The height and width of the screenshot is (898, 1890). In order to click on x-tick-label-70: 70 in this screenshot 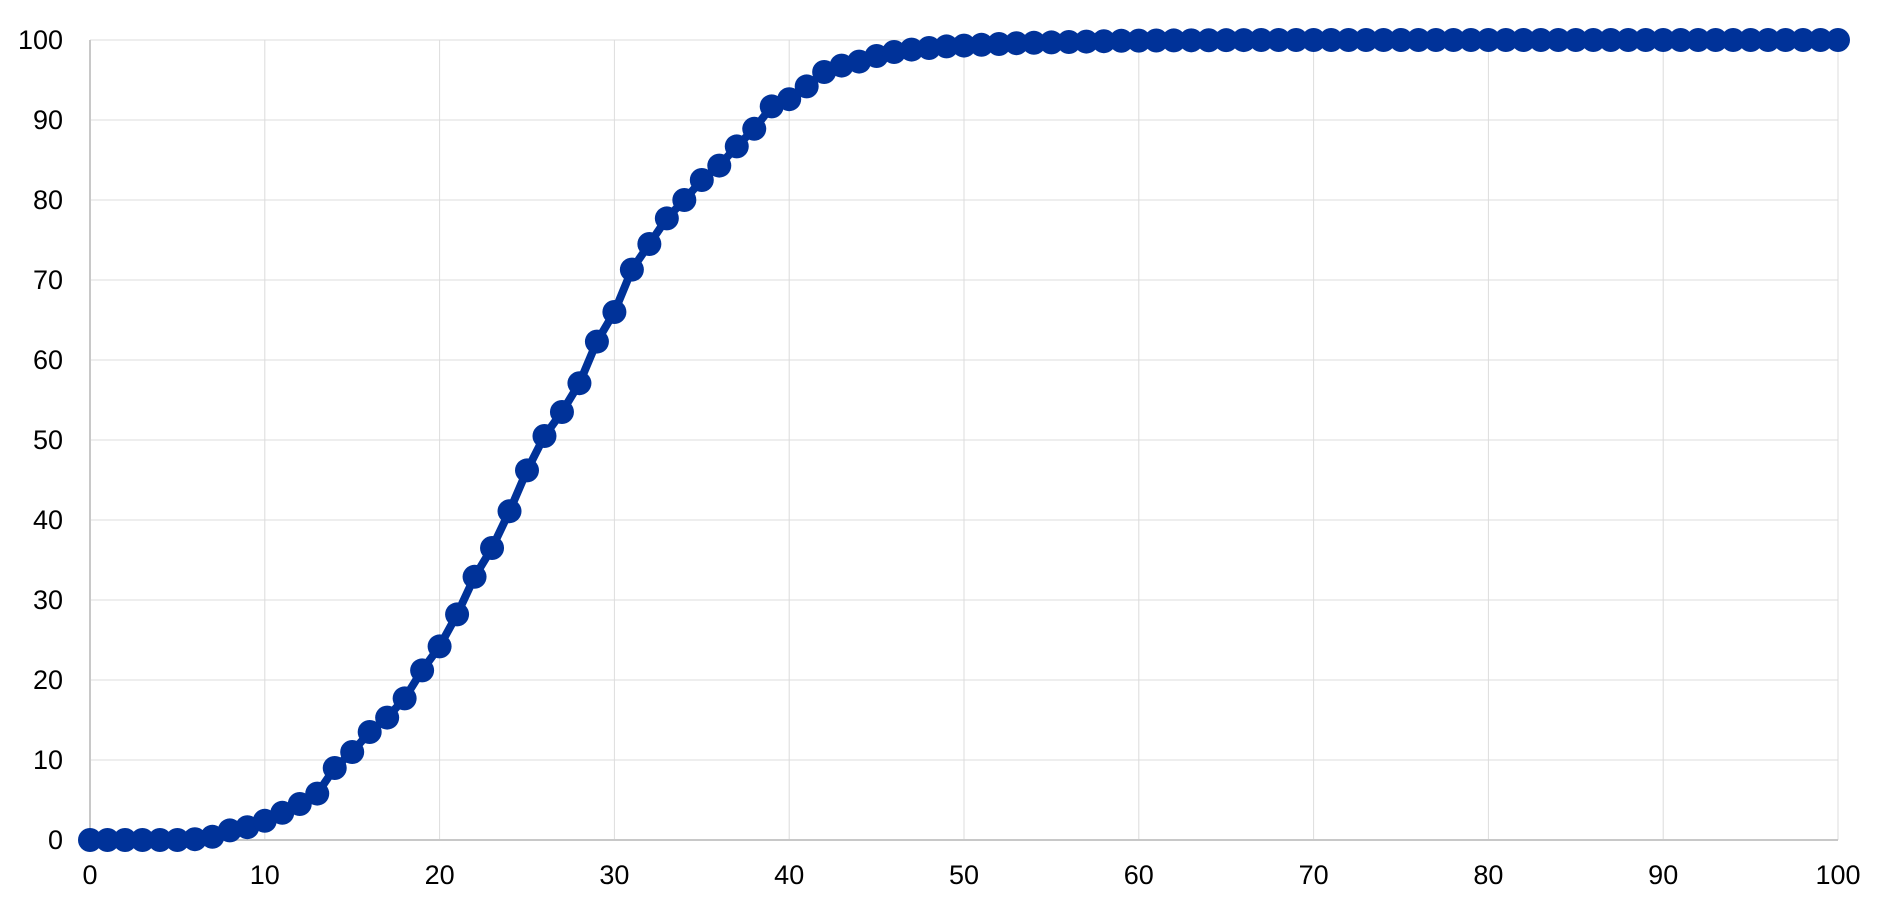, I will do `click(1314, 875)`.